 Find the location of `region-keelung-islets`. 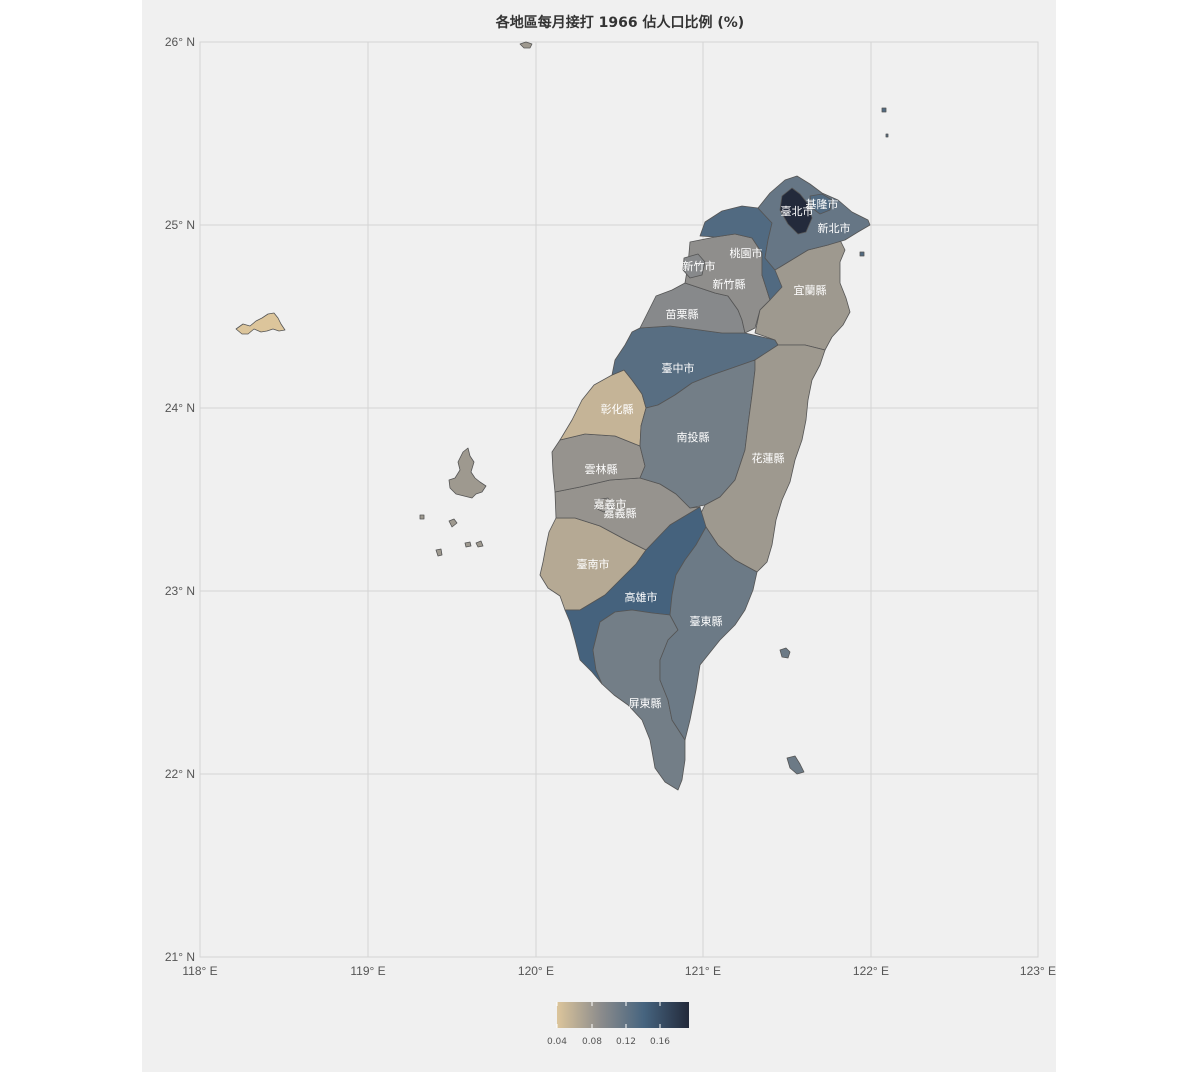

region-keelung-islets is located at coordinates (874, 182).